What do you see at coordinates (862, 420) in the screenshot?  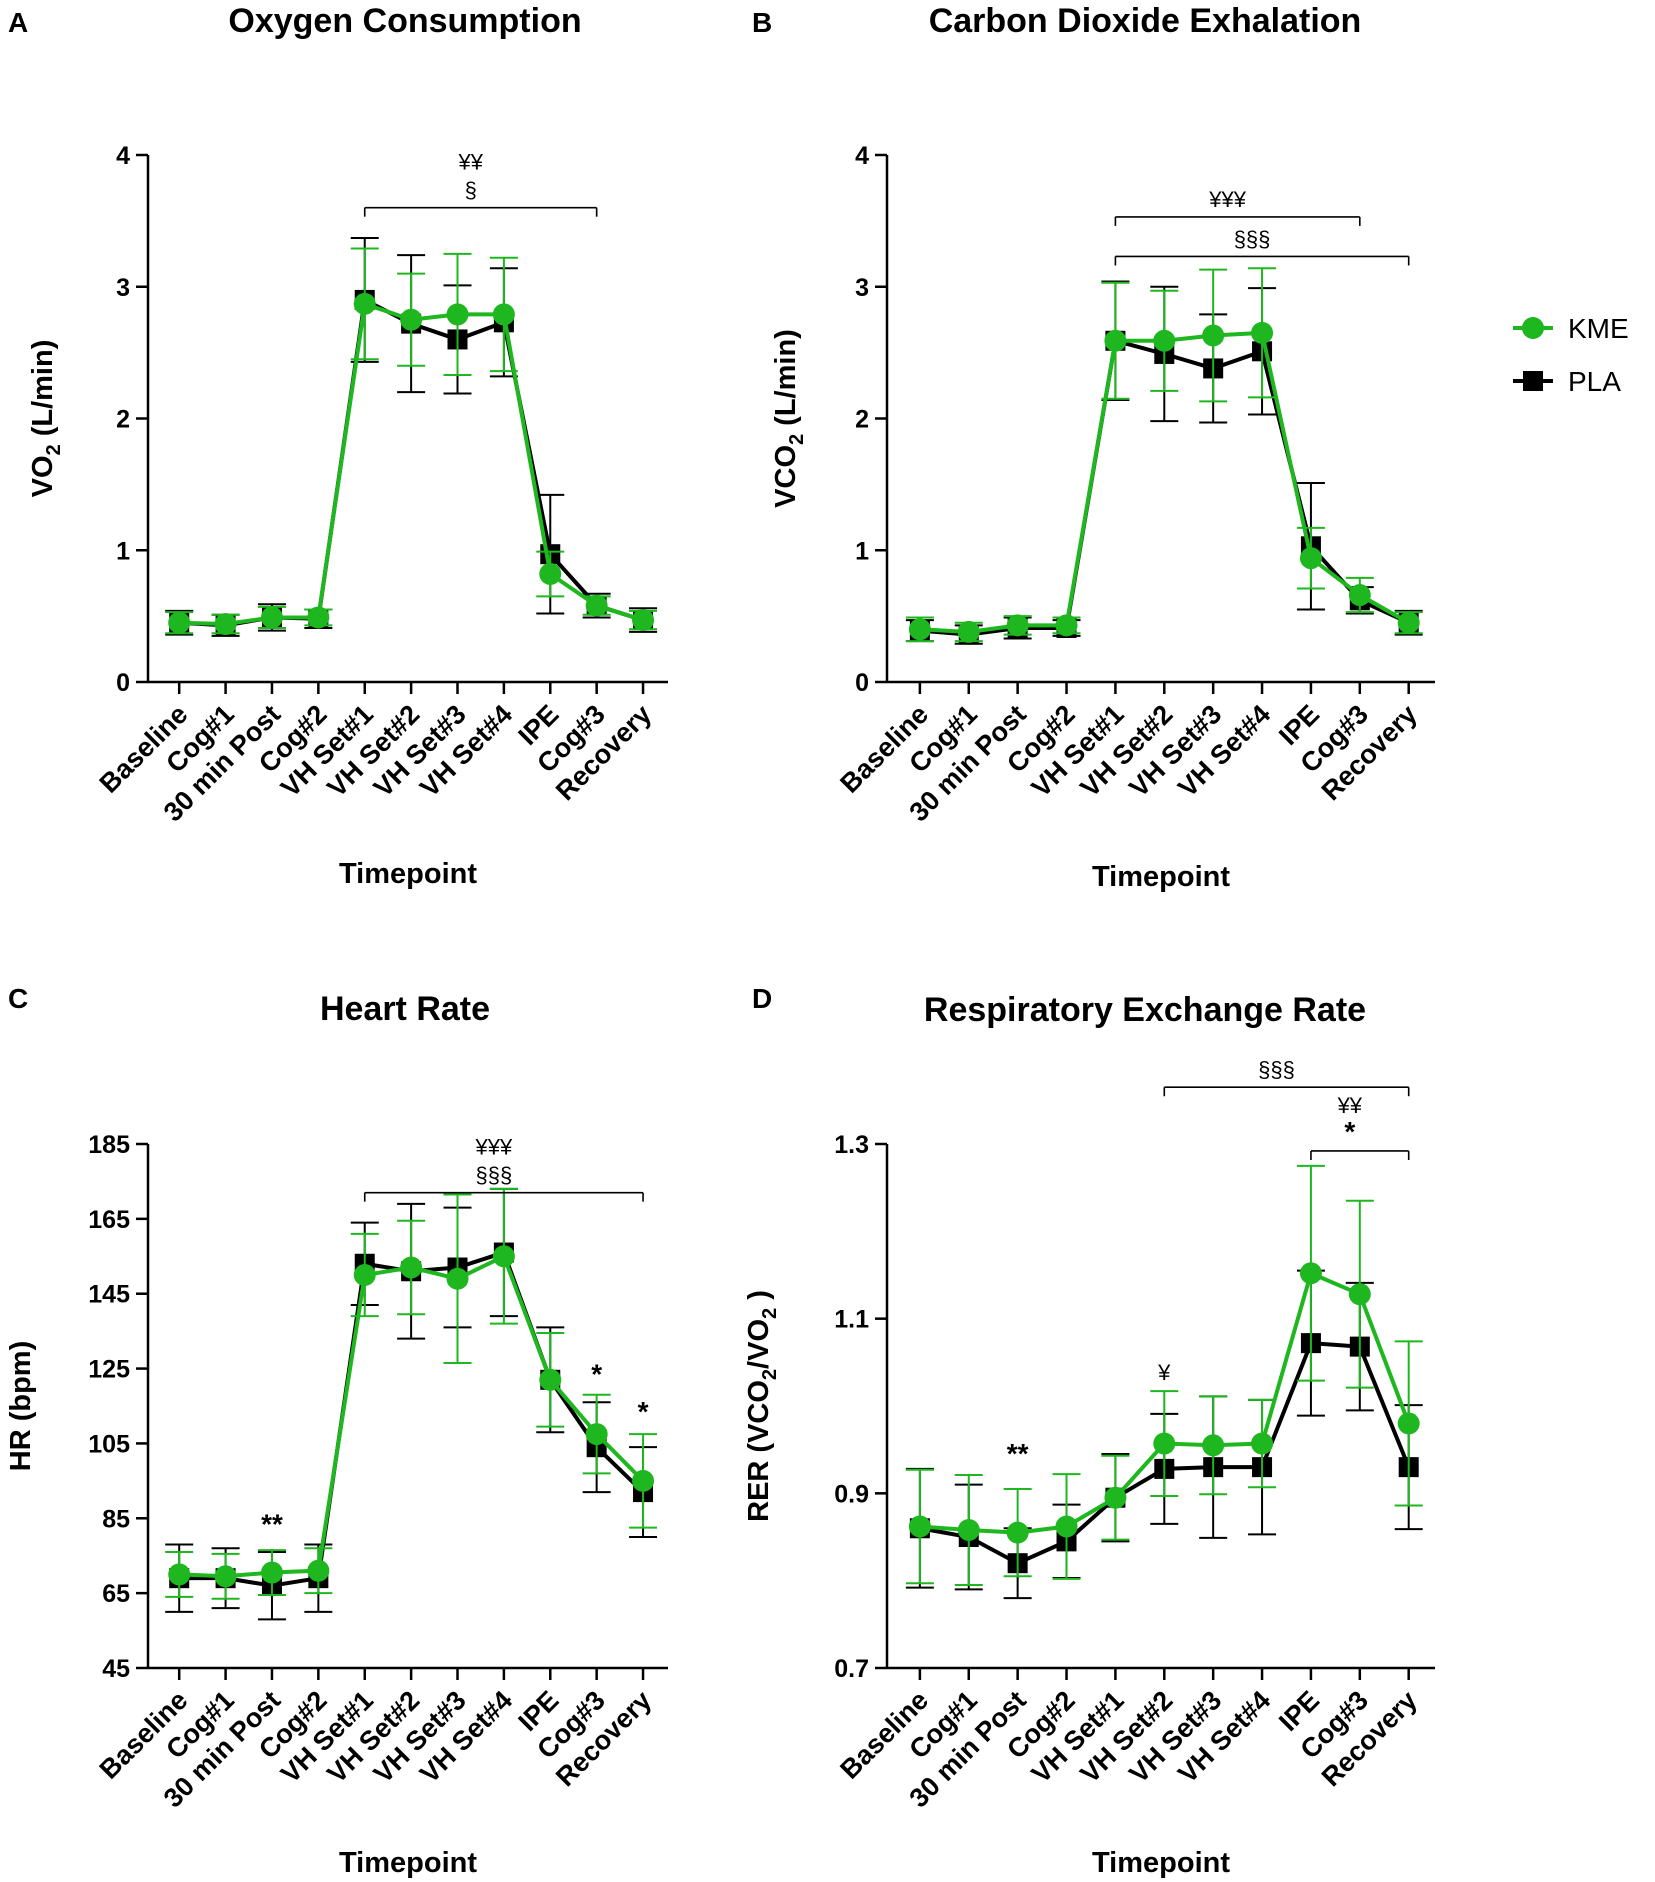 I see `y-tick-label: 2` at bounding box center [862, 420].